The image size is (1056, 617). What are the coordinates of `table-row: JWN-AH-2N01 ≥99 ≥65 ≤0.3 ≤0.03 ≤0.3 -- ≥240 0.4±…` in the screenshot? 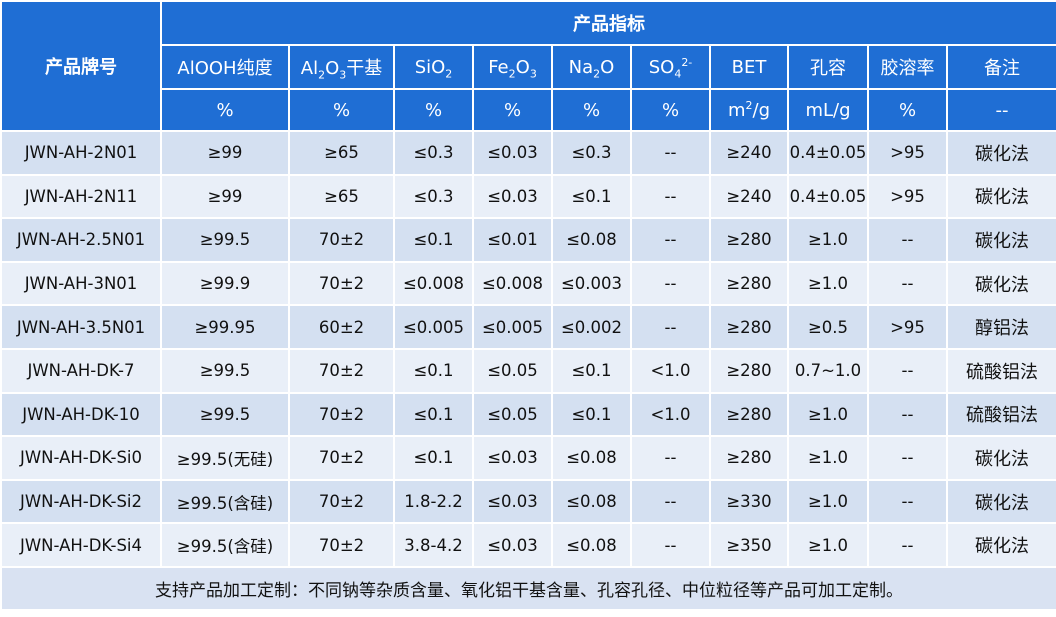 It's located at (528, 153).